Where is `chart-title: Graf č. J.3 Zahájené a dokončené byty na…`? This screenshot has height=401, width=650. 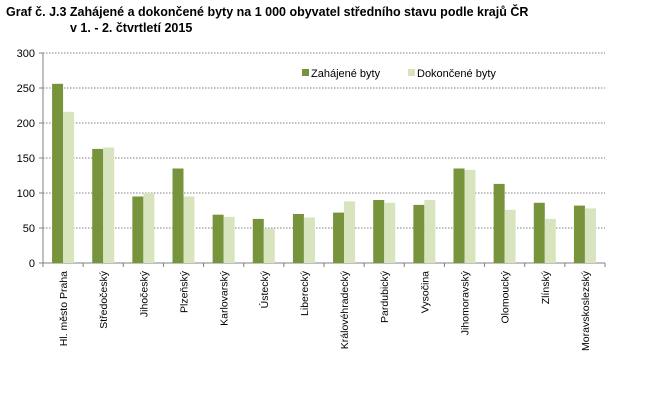
chart-title: Graf č. J.3 Zahájené a dokončené byty na… is located at coordinates (267, 20).